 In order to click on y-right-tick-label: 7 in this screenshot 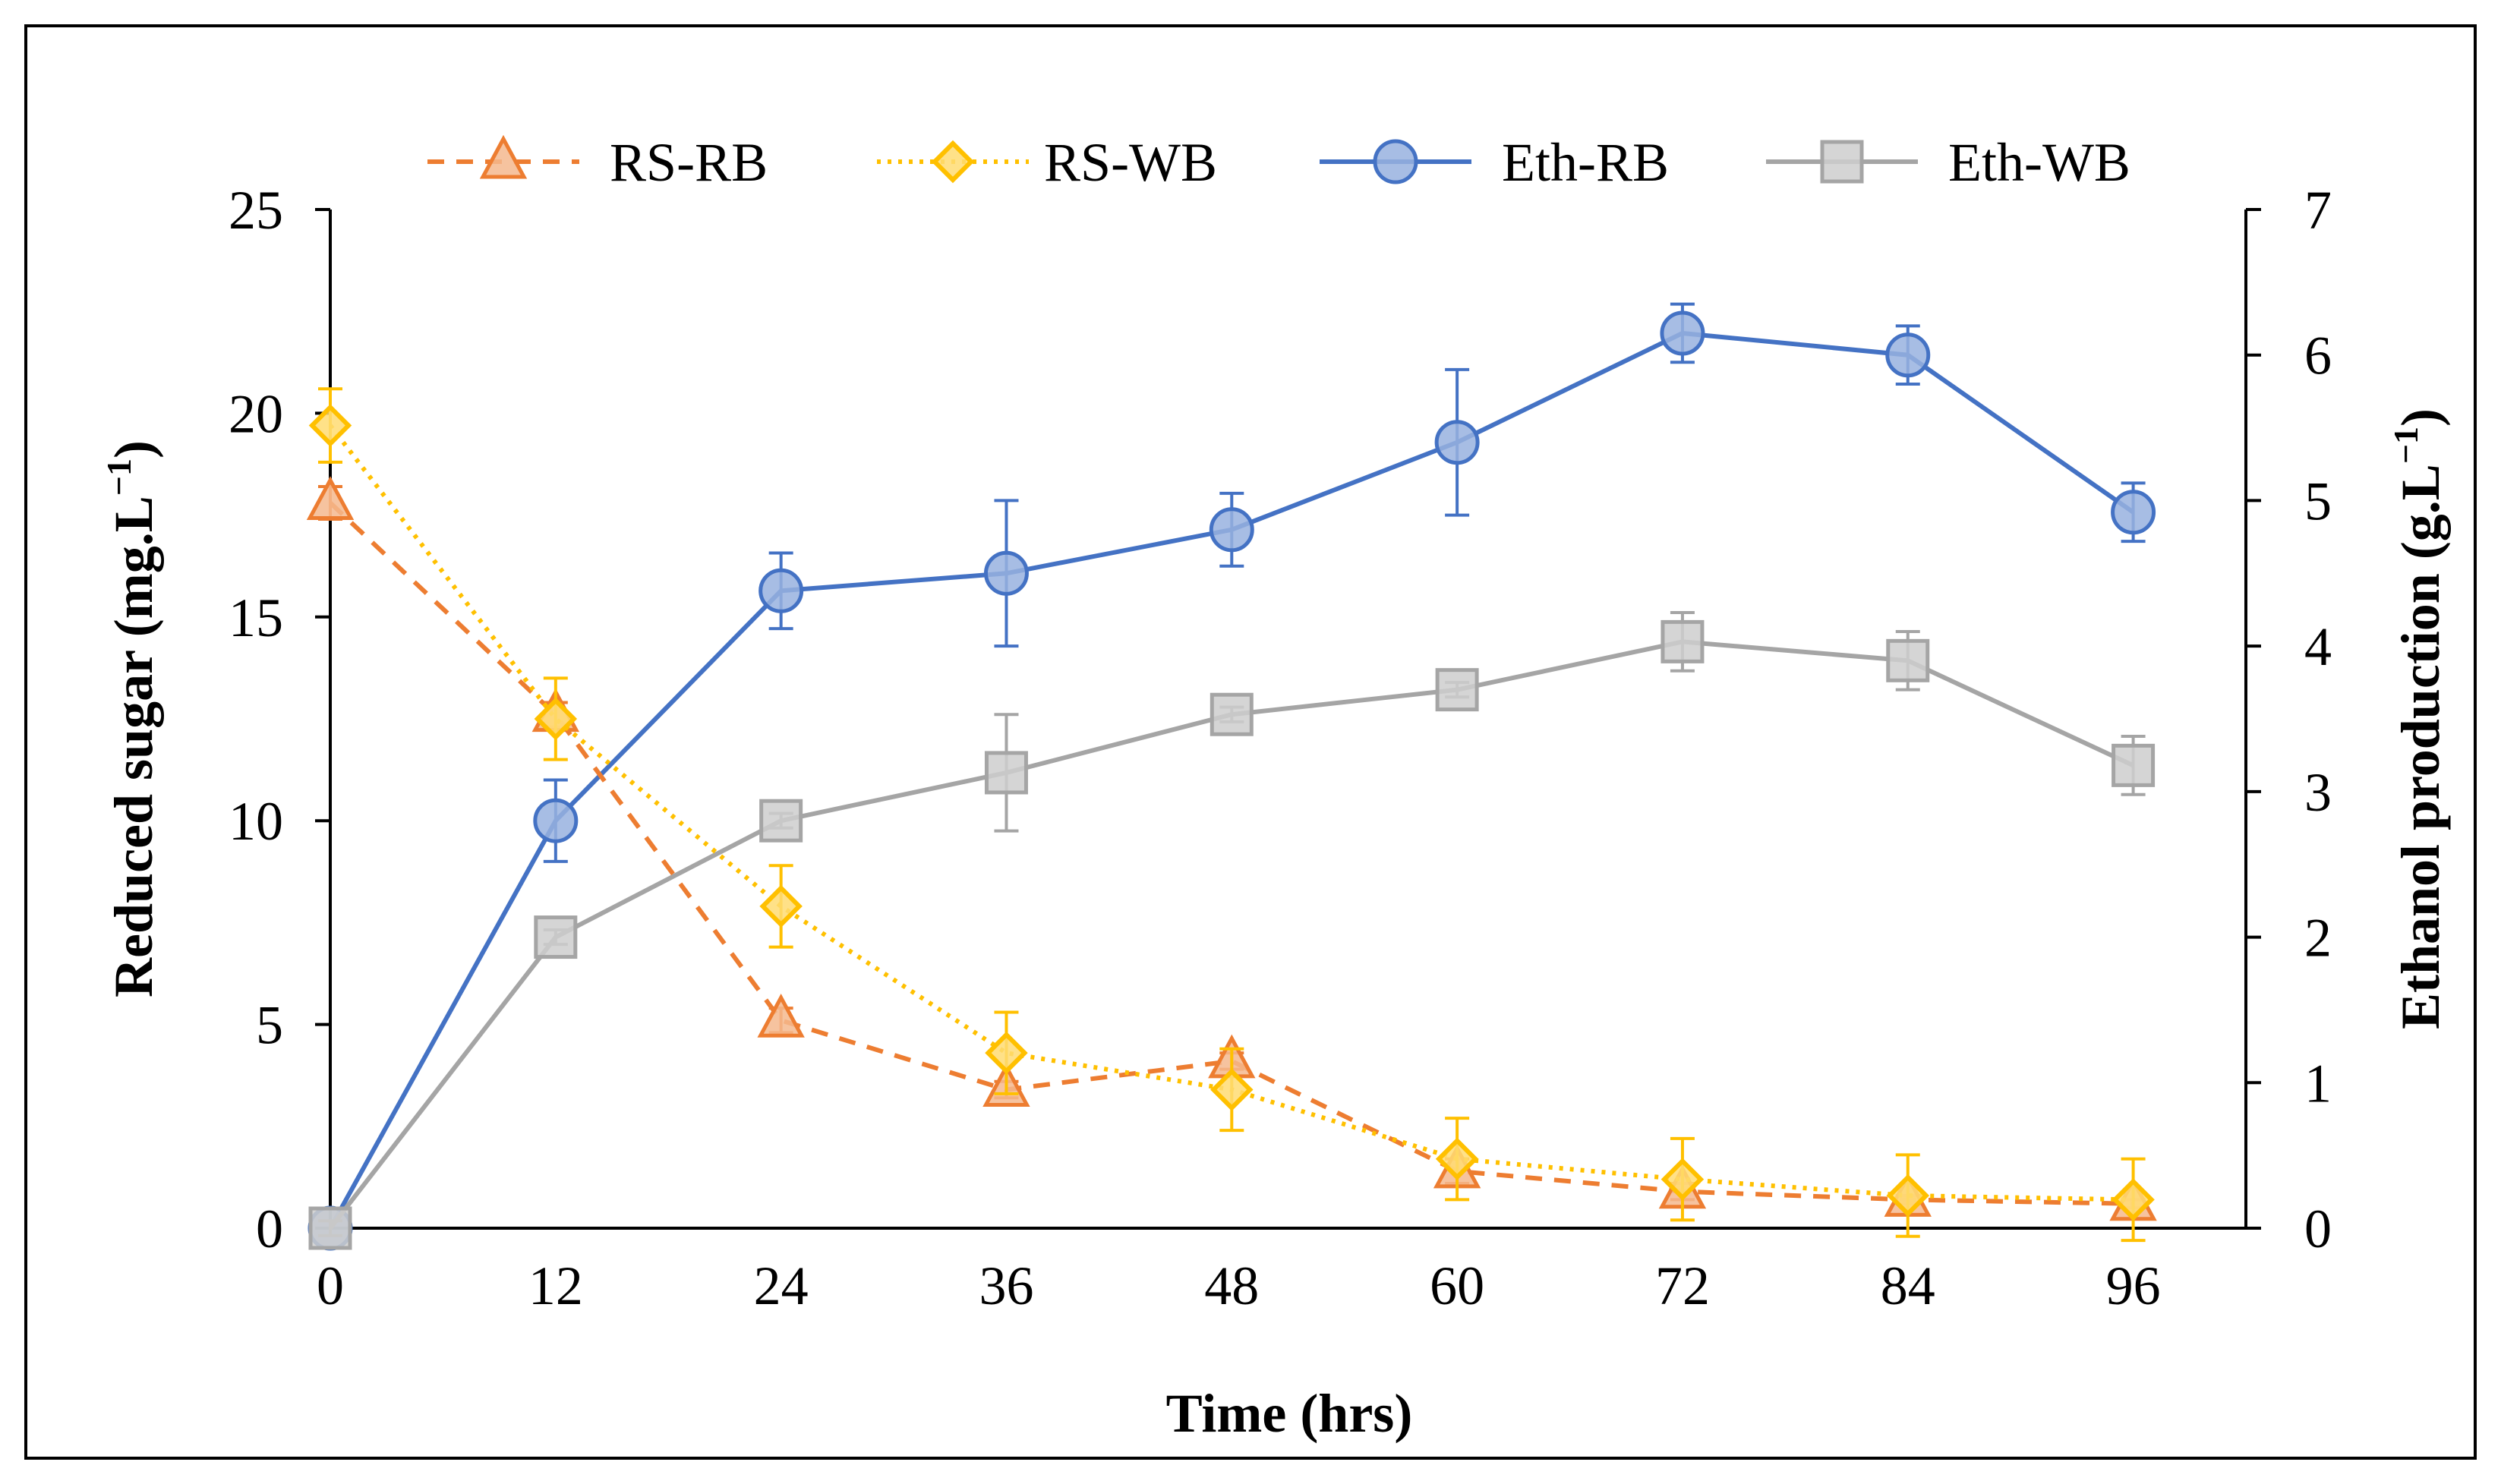, I will do `click(2318, 210)`.